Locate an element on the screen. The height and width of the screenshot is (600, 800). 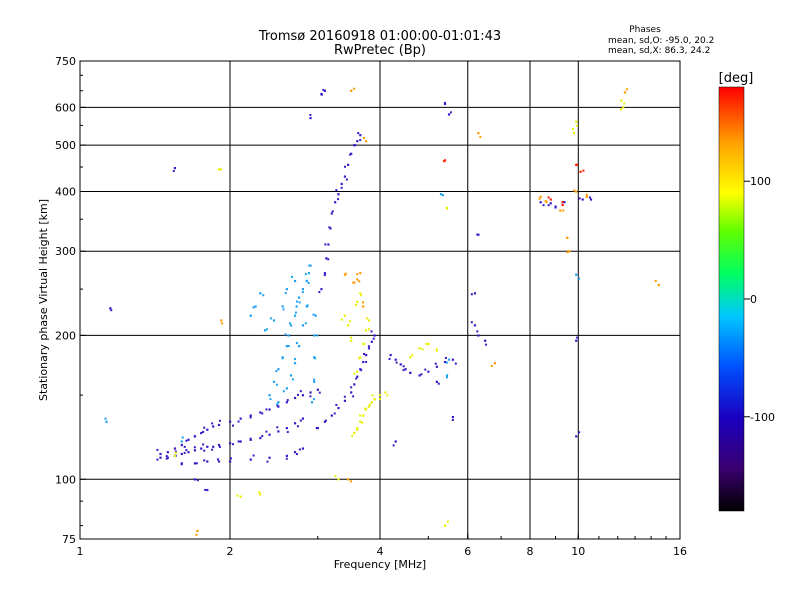
y-tick-label: 300 is located at coordinates (65, 251).